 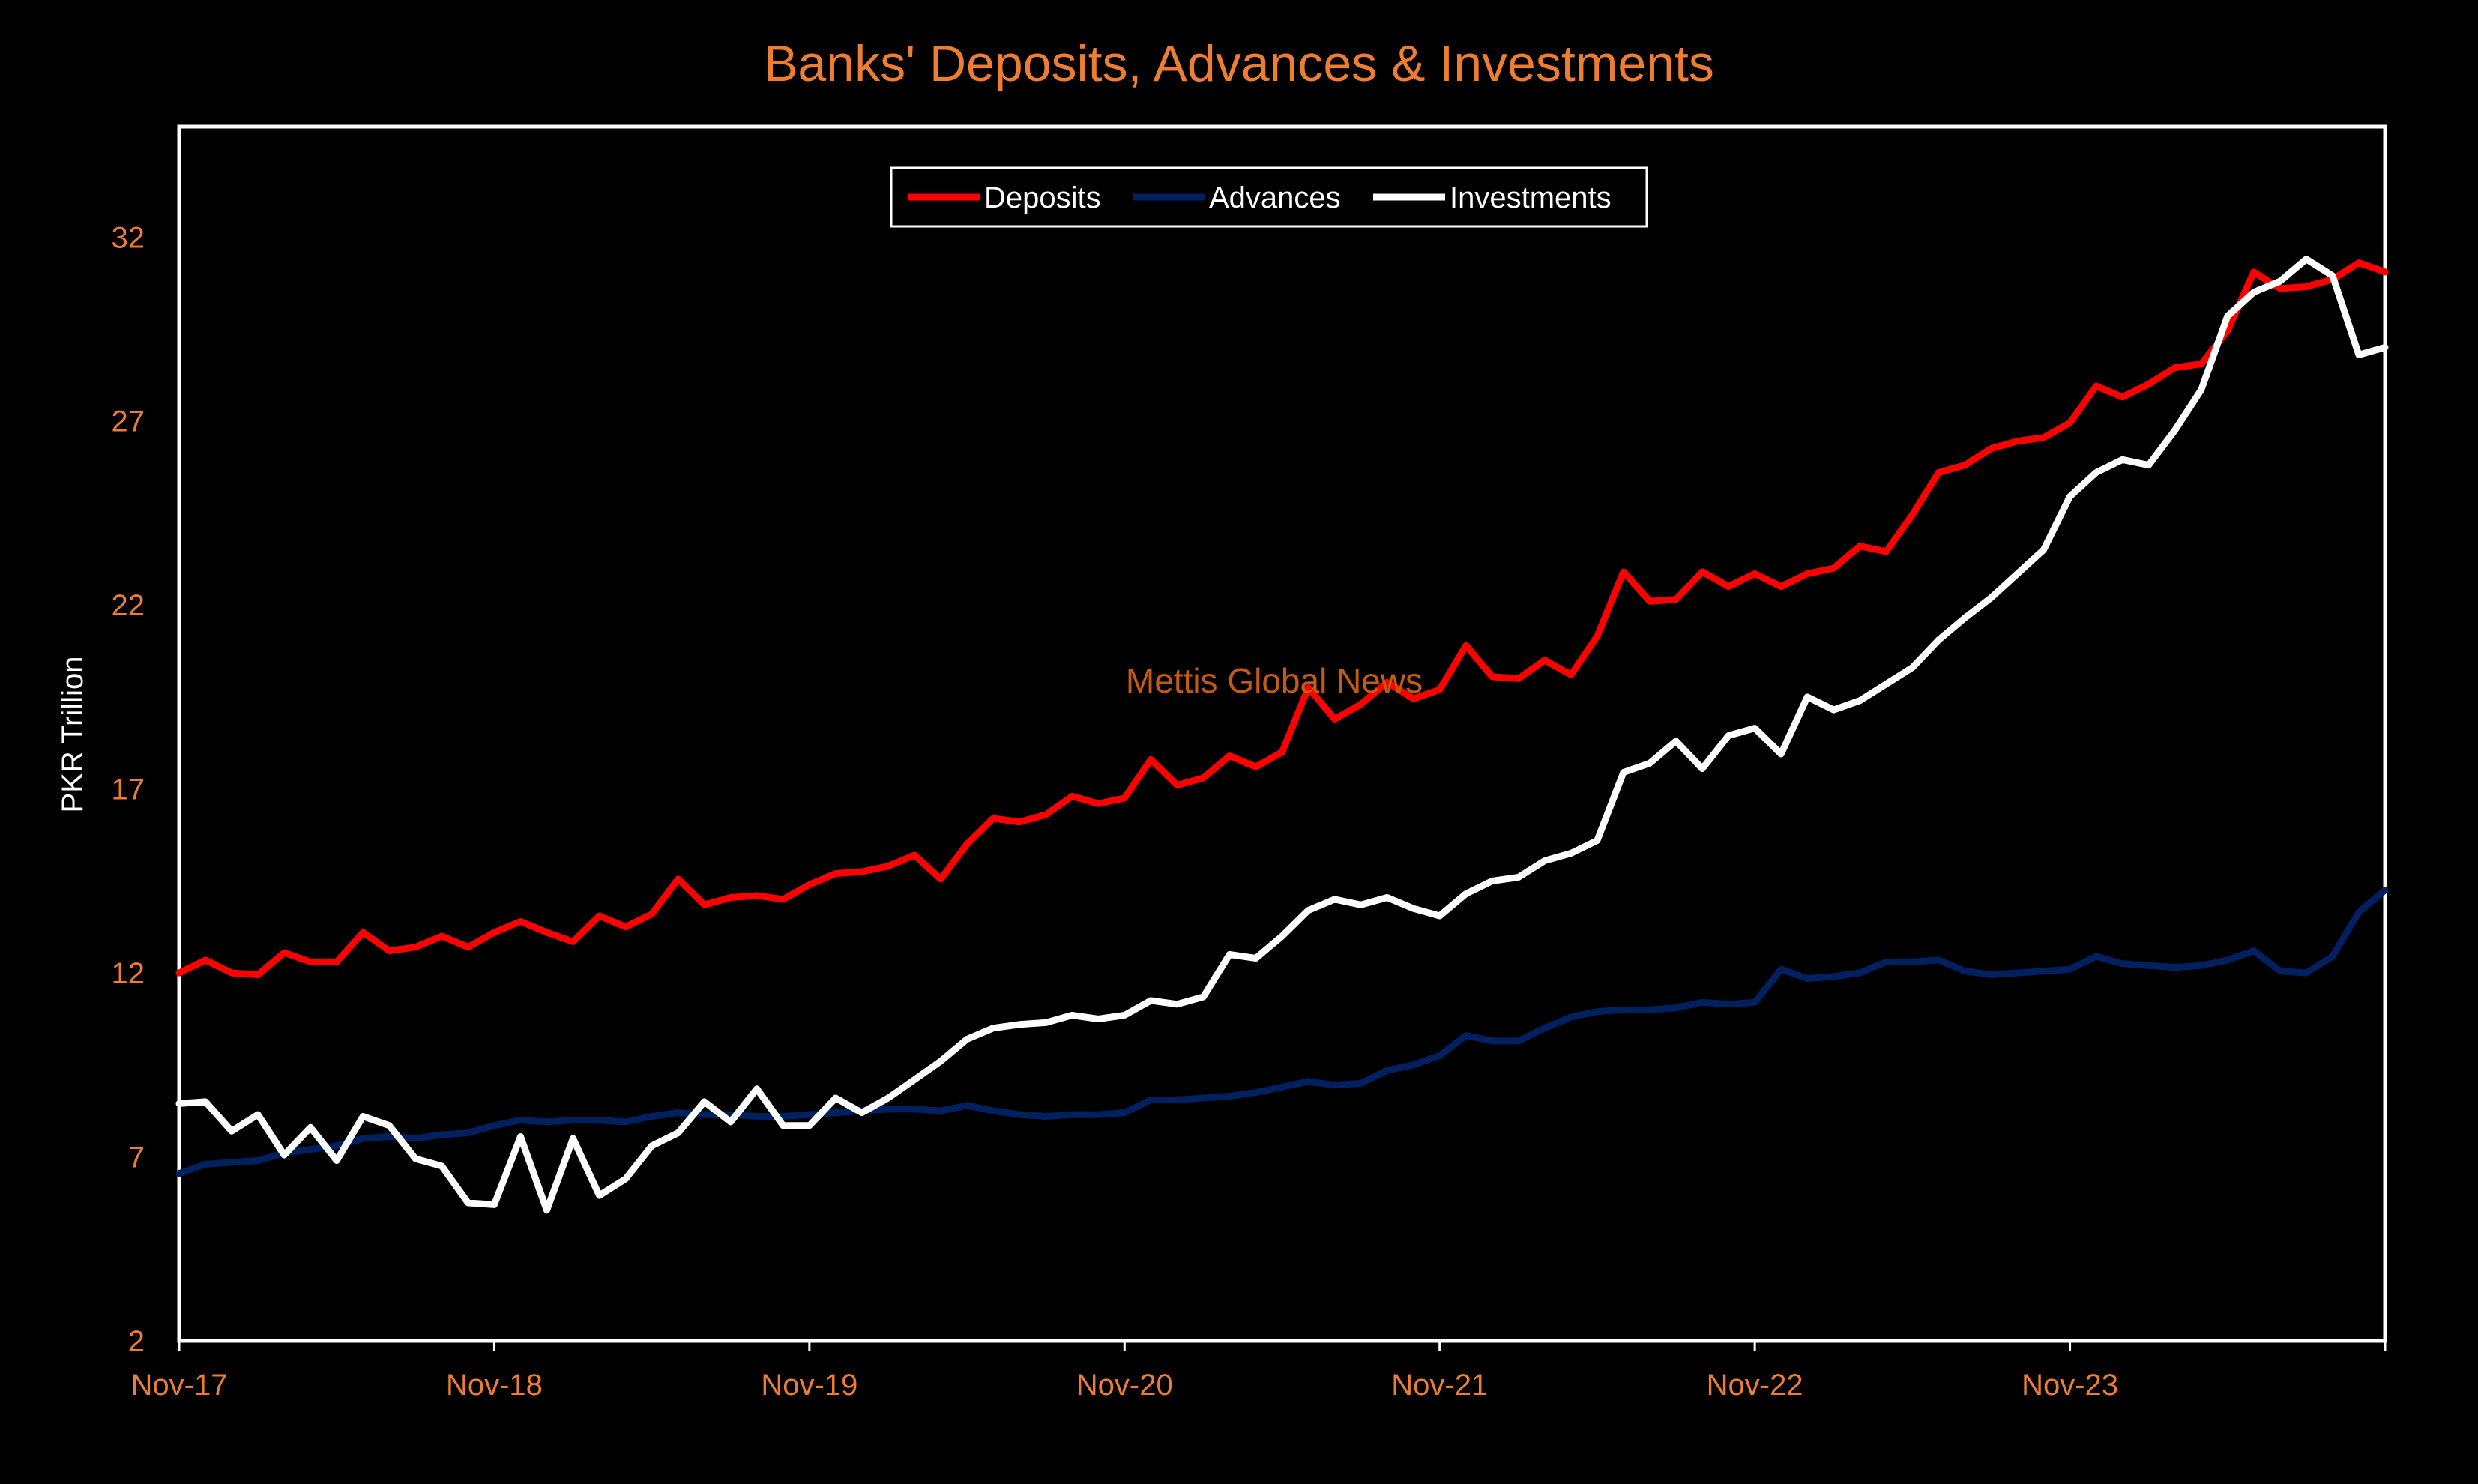 I want to click on legend: Deposits Advances Investments, so click(x=1269, y=197).